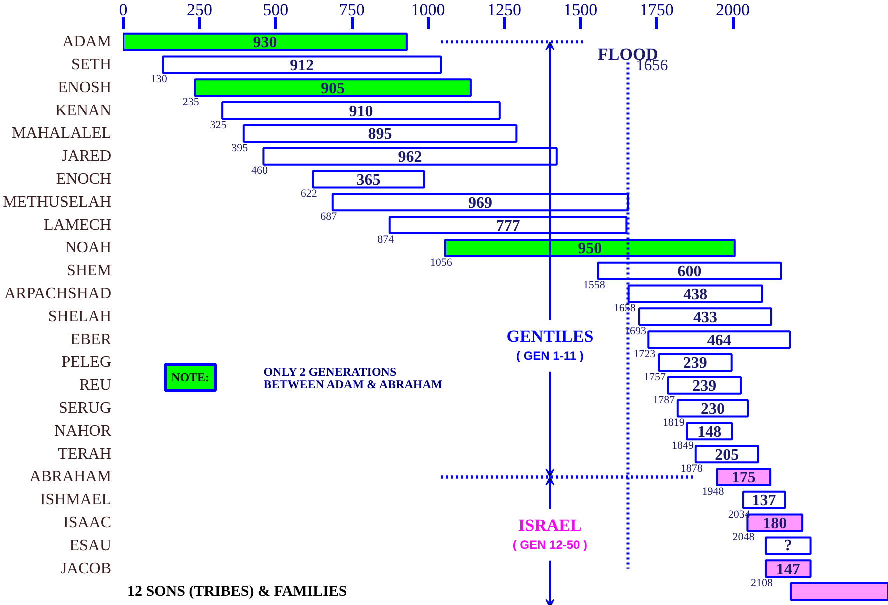  I want to click on data-label: 230, so click(712, 409).